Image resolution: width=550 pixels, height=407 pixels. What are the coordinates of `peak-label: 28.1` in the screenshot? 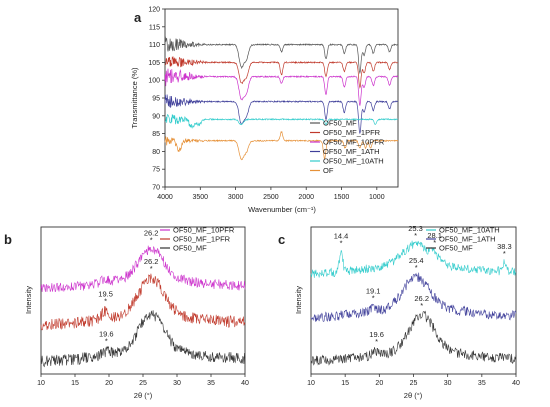 It's located at (434, 235).